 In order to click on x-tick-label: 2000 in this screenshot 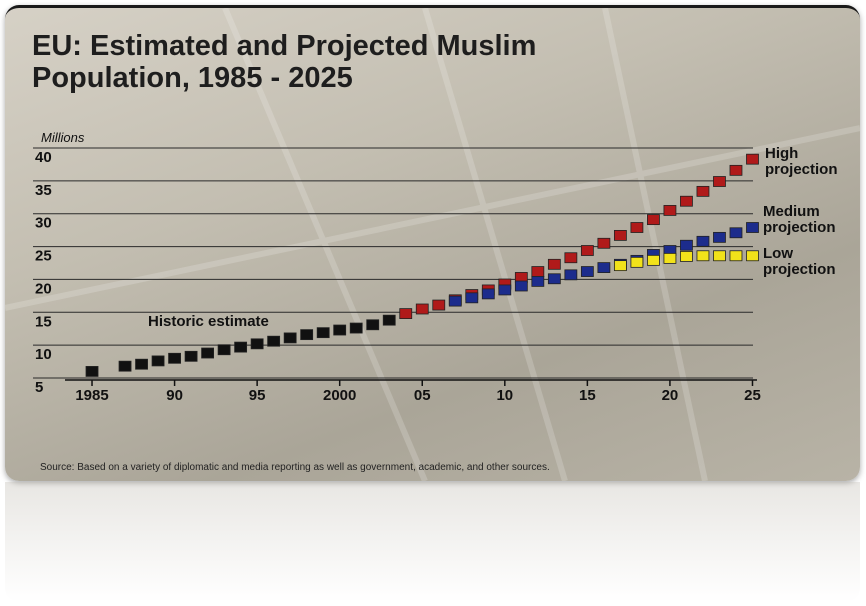, I will do `click(339, 395)`.